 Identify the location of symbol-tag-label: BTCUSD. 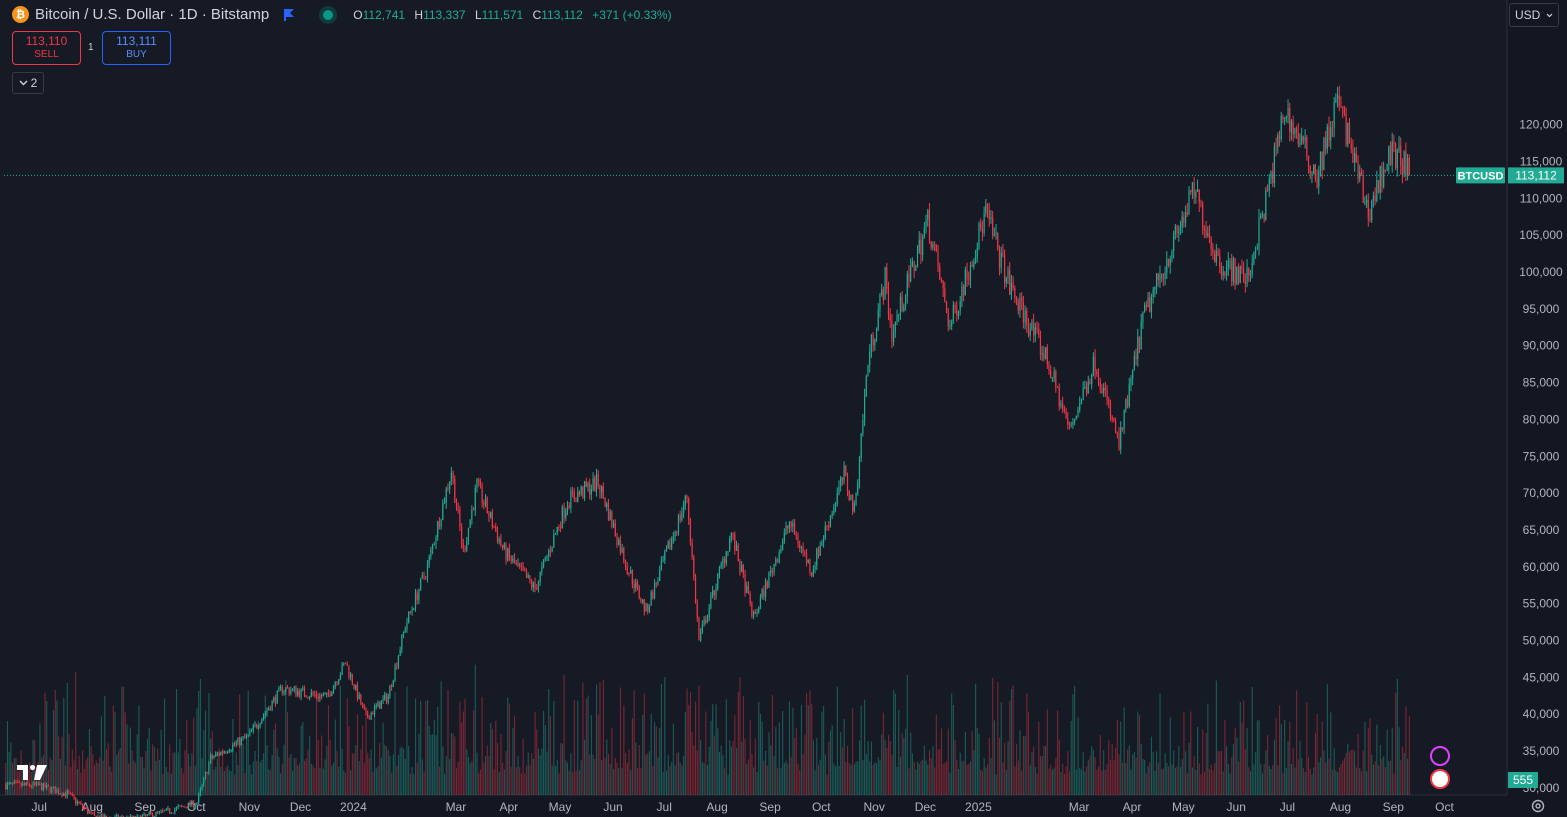
(1481, 176).